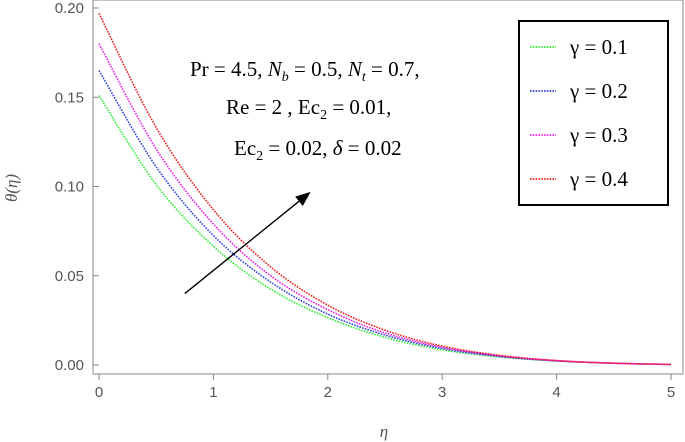 This screenshot has height=442, width=685. Describe the element at coordinates (328, 392) in the screenshot. I see `x-tick-label: 2` at that location.